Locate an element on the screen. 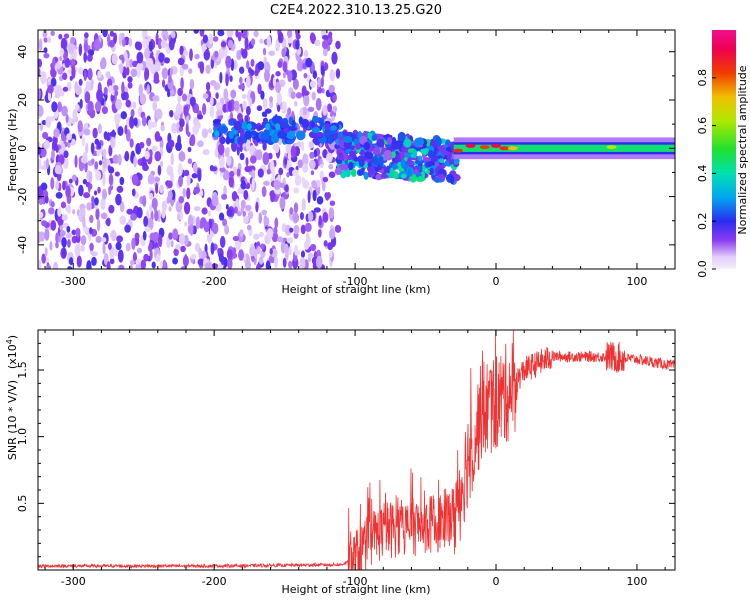 The width and height of the screenshot is (750, 600). snr-x-tick-label: 0 is located at coordinates (496, 581).